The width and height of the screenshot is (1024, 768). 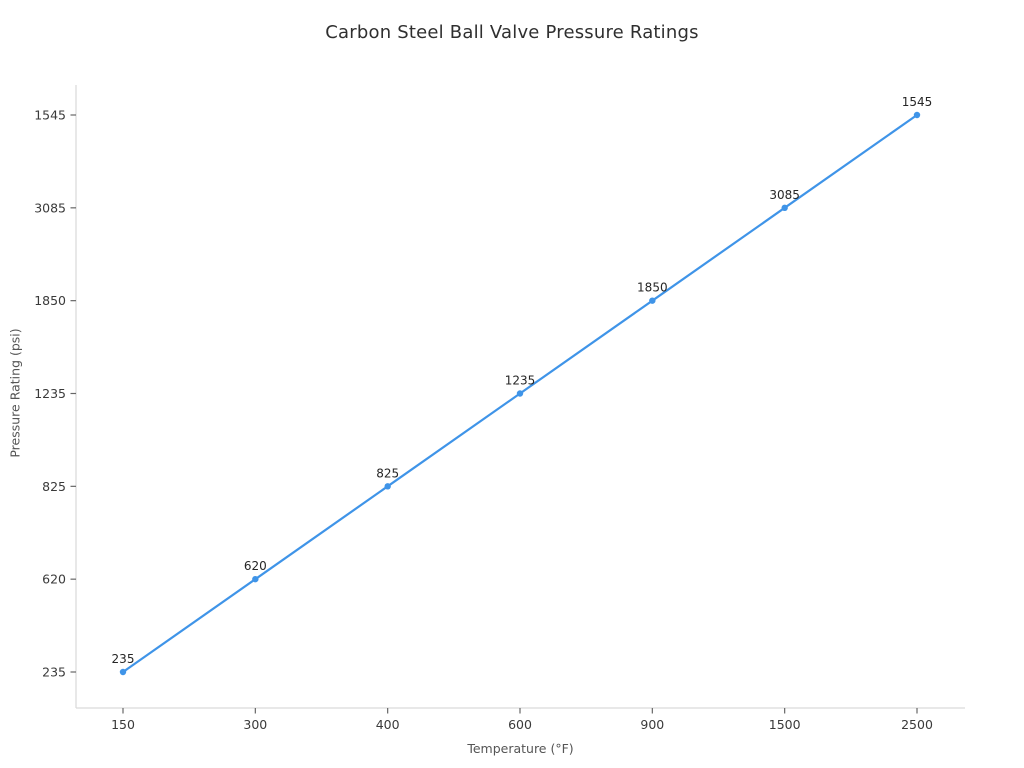 What do you see at coordinates (652, 724) in the screenshot?
I see `x-tick-label: 900` at bounding box center [652, 724].